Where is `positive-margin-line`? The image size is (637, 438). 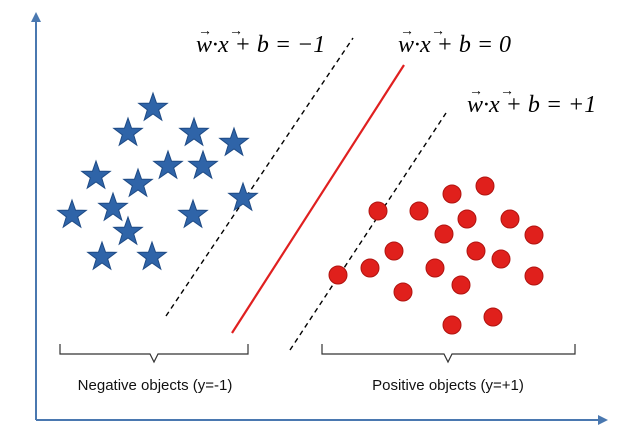
positive-margin-line is located at coordinates (368, 231).